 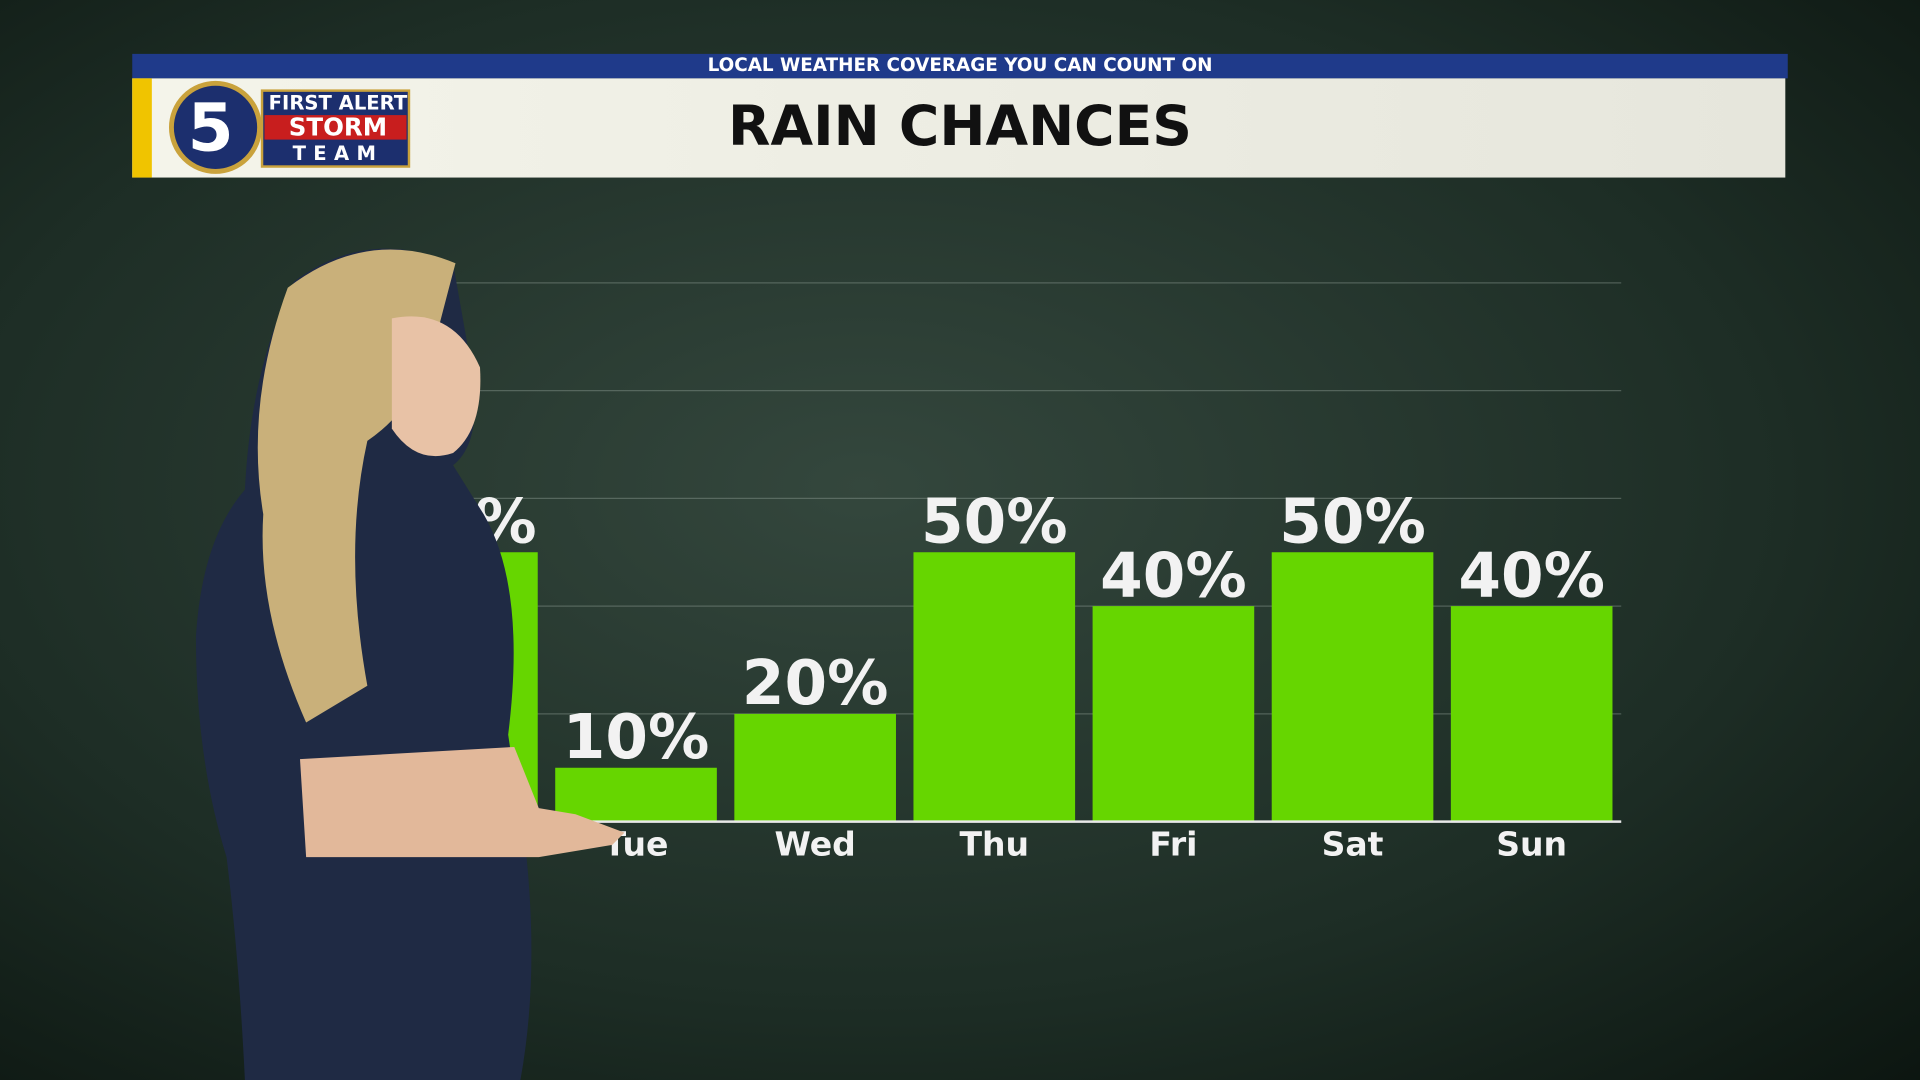 What do you see at coordinates (1531, 844) in the screenshot?
I see `x-tick-label: Sun` at bounding box center [1531, 844].